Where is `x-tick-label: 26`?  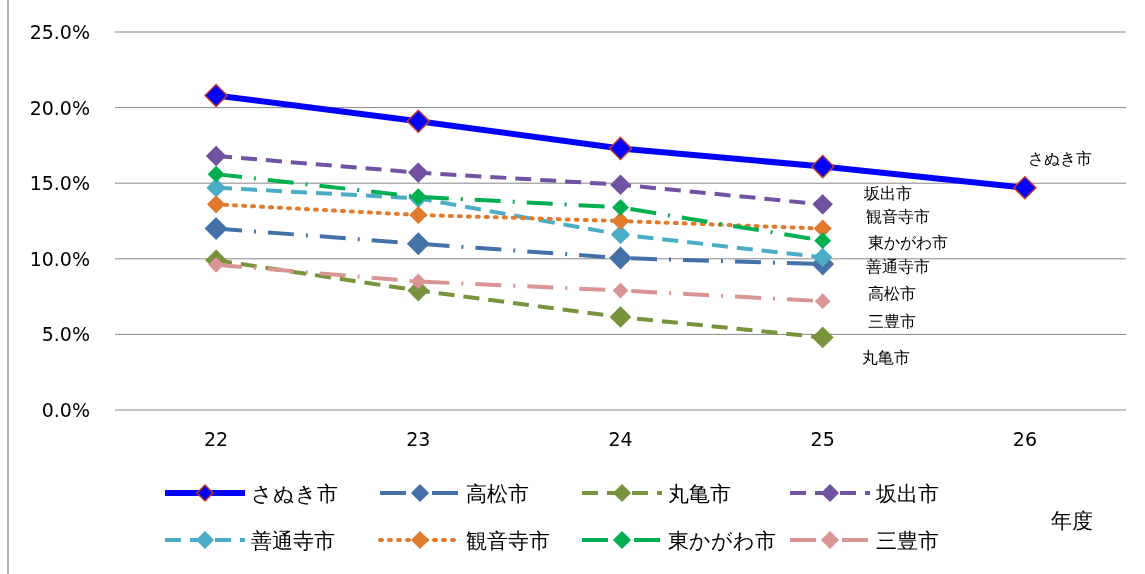
x-tick-label: 26 is located at coordinates (1024, 439).